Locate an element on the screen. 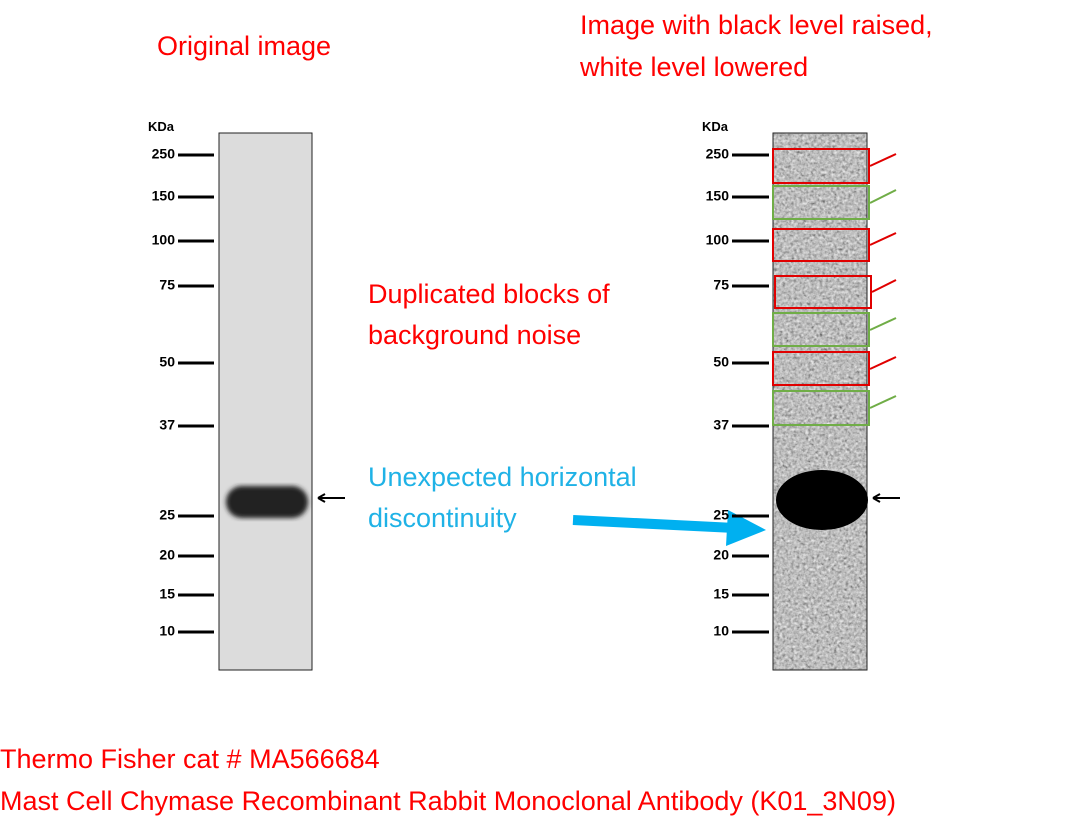 The height and width of the screenshot is (832, 1074). right-title: Image with black level raised, is located at coordinates (756, 25).